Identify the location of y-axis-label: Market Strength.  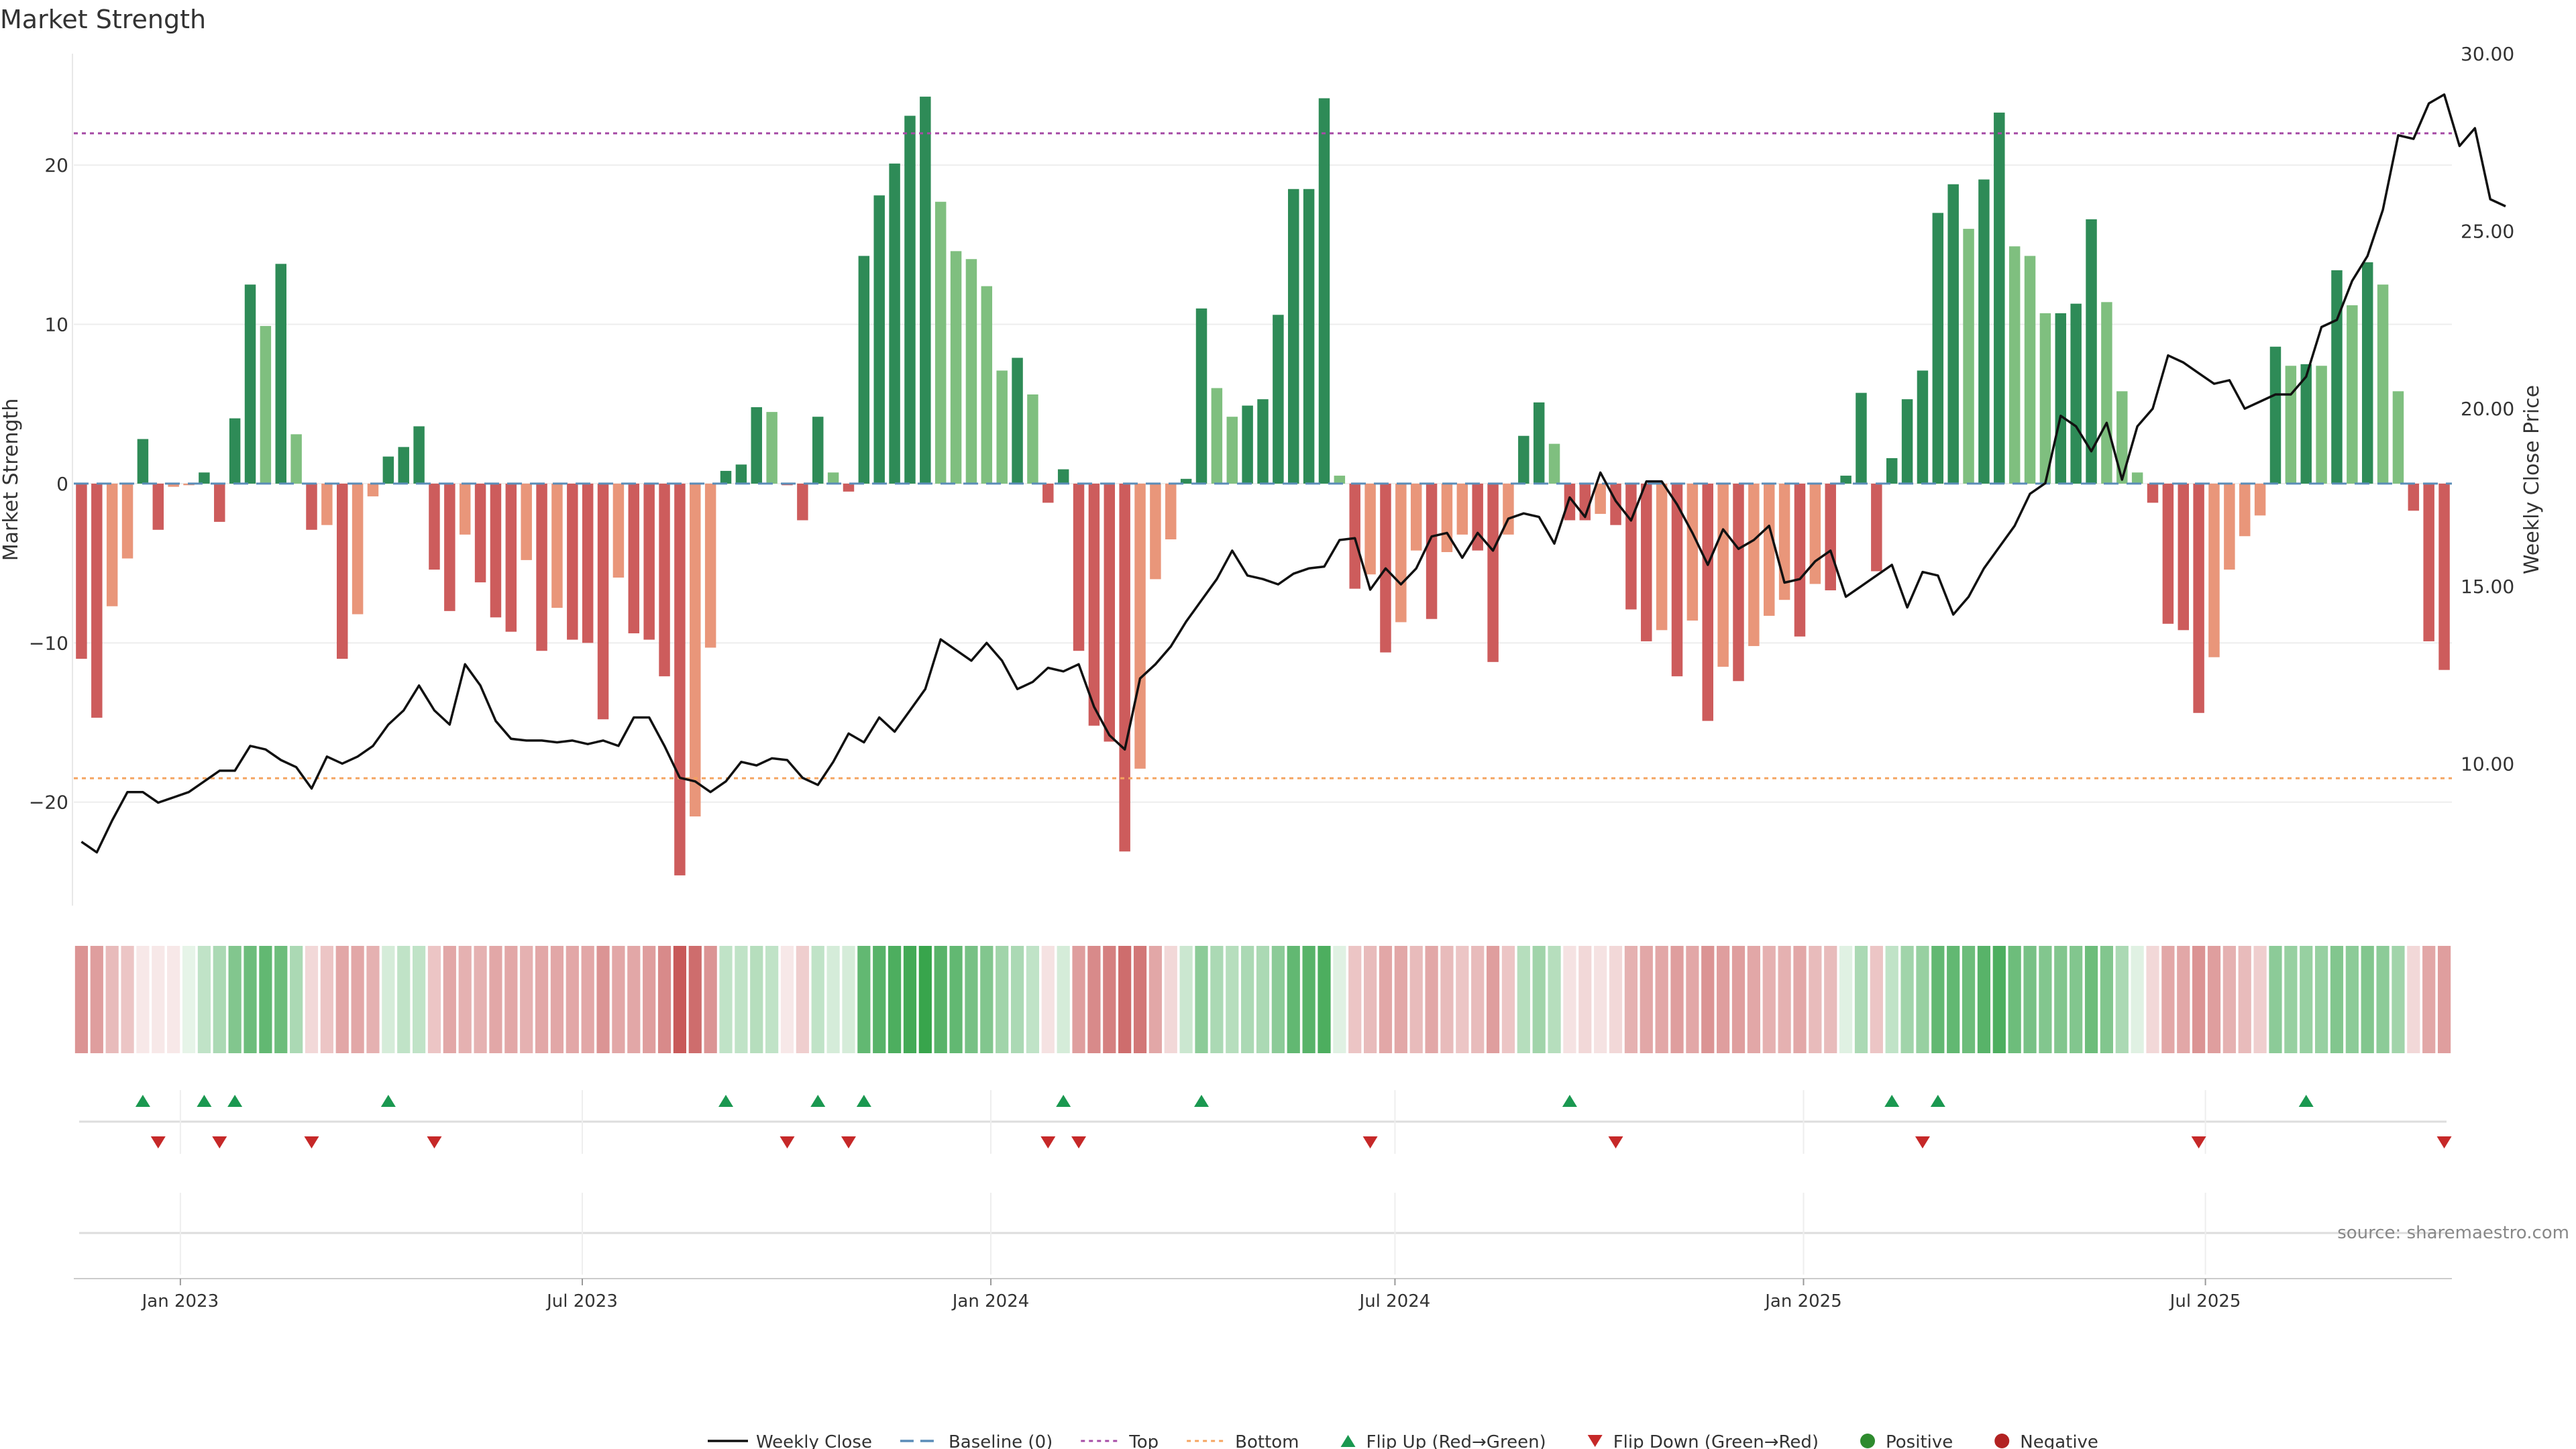
(11, 479).